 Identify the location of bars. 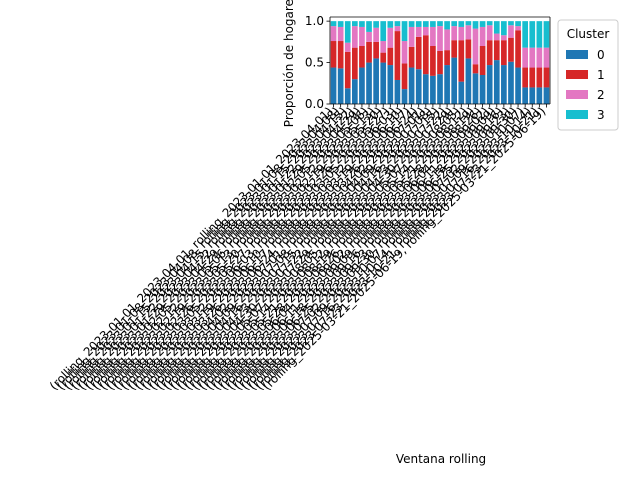
(440, 62).